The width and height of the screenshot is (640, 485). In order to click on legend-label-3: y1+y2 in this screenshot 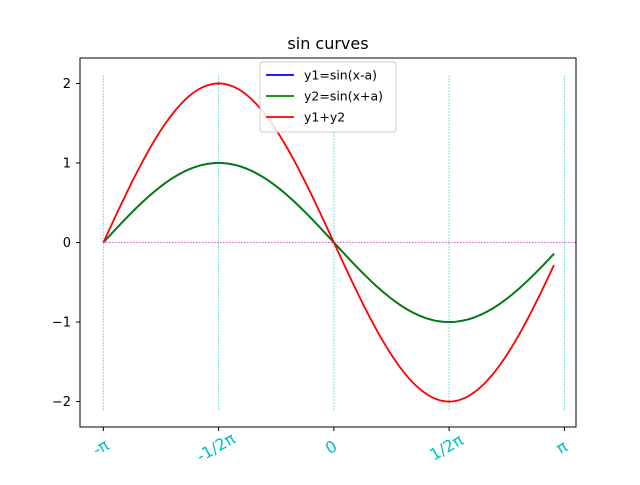, I will do `click(324, 117)`.